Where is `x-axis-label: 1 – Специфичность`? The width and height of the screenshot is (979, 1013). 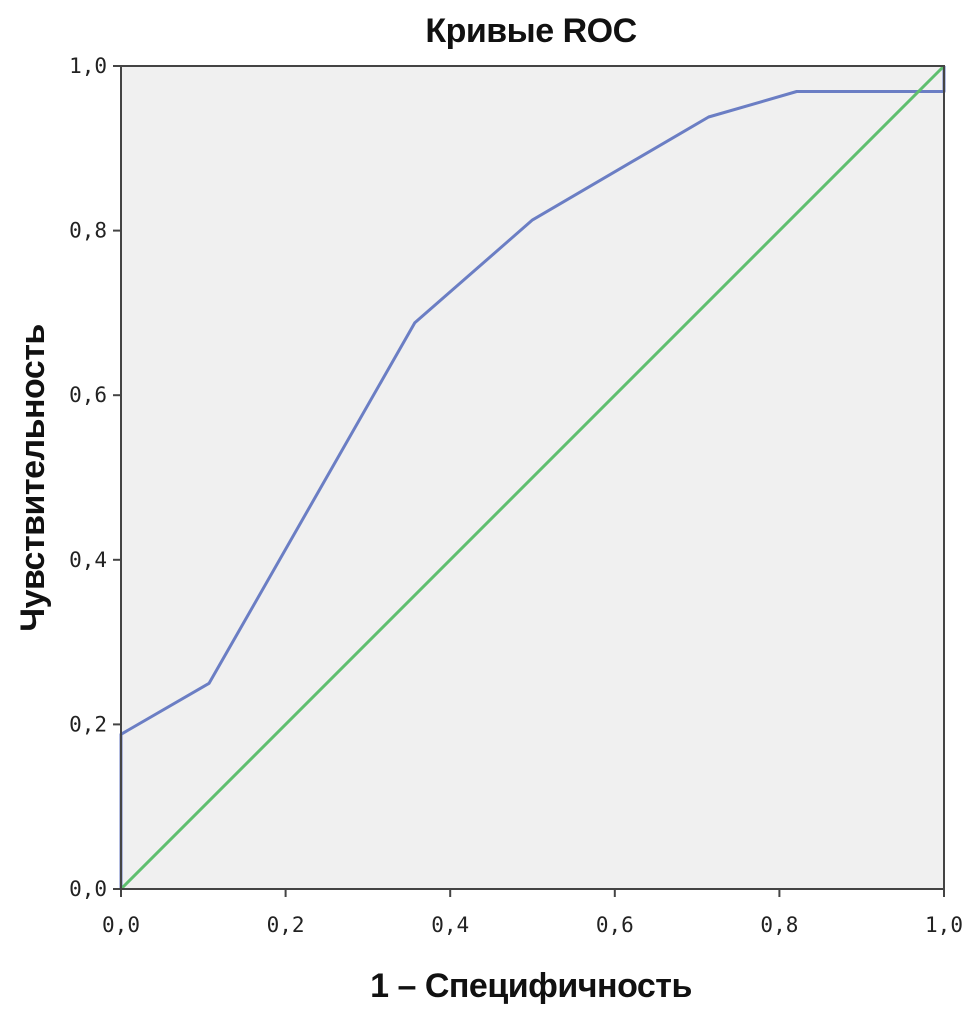
x-axis-label: 1 – Специфичность is located at coordinates (531, 986).